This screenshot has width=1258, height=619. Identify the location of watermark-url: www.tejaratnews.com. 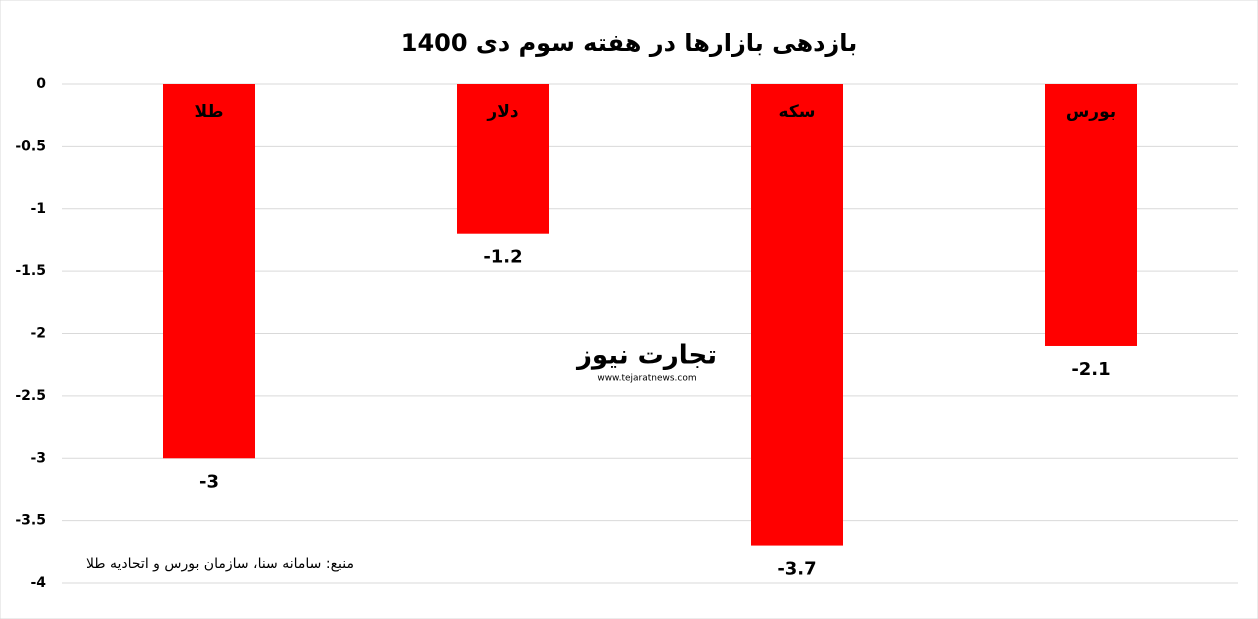
(646, 379).